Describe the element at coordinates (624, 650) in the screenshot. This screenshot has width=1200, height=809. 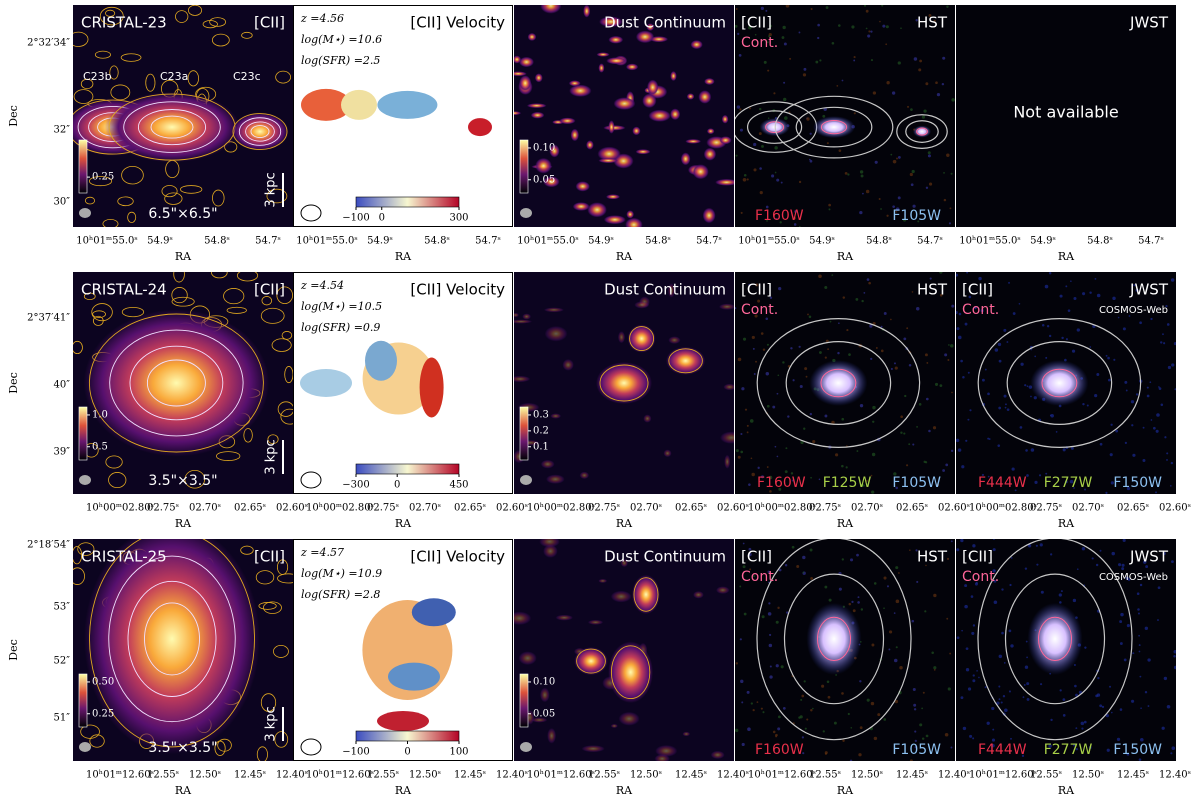
I see `panel: Dust Continuum 0.10 0.05` at that location.